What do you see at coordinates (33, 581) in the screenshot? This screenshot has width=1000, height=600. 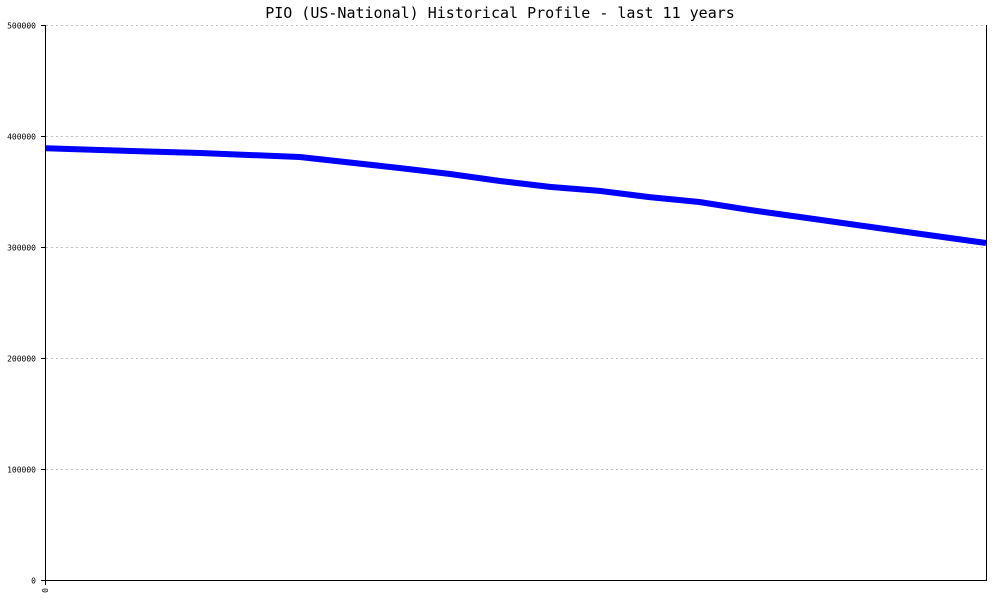 I see `y-tick-label: 0` at bounding box center [33, 581].